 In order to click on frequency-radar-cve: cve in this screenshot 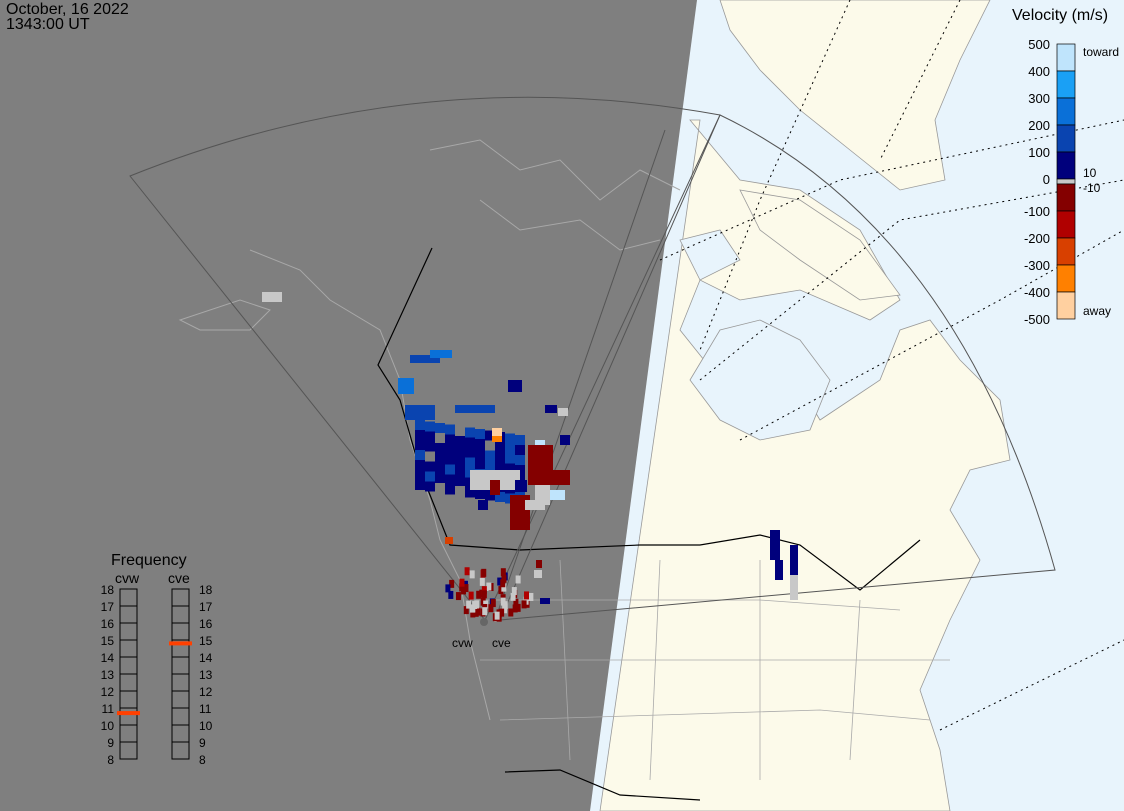, I will do `click(179, 578)`.